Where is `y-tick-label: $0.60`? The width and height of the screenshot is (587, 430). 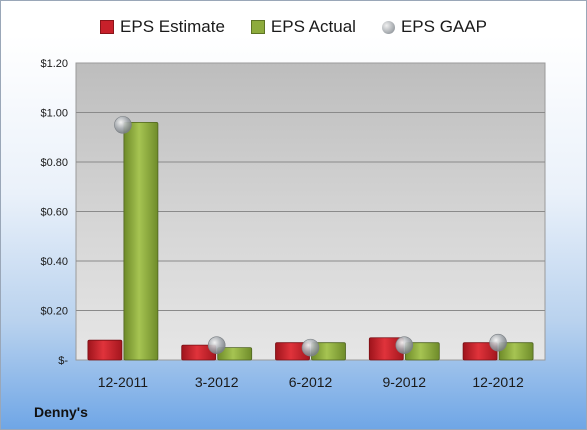
y-tick-label: $0.60 is located at coordinates (54, 213).